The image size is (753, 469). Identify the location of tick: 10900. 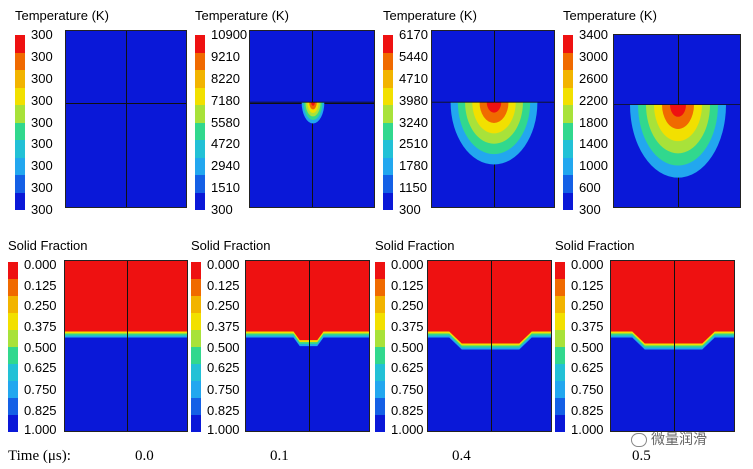
(229, 34).